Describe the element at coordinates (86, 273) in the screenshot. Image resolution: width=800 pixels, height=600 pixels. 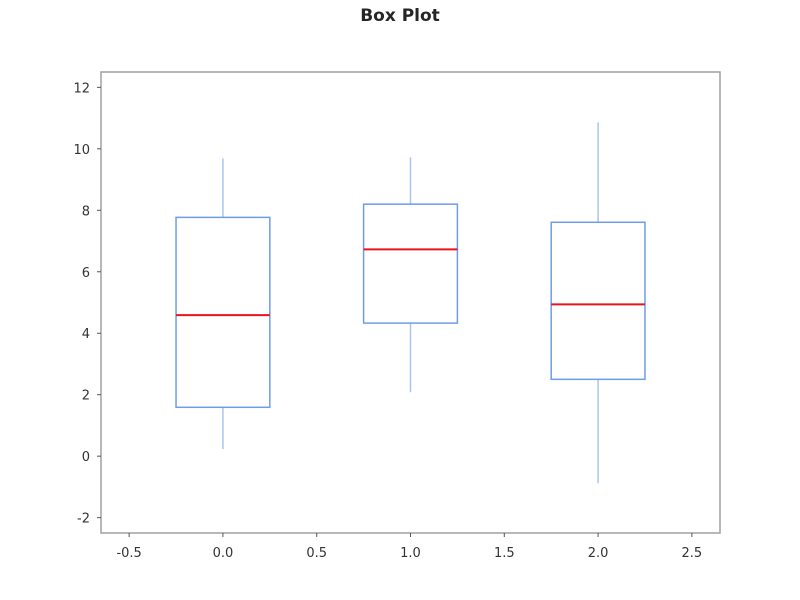
I see `y-tick-label: 6` at that location.